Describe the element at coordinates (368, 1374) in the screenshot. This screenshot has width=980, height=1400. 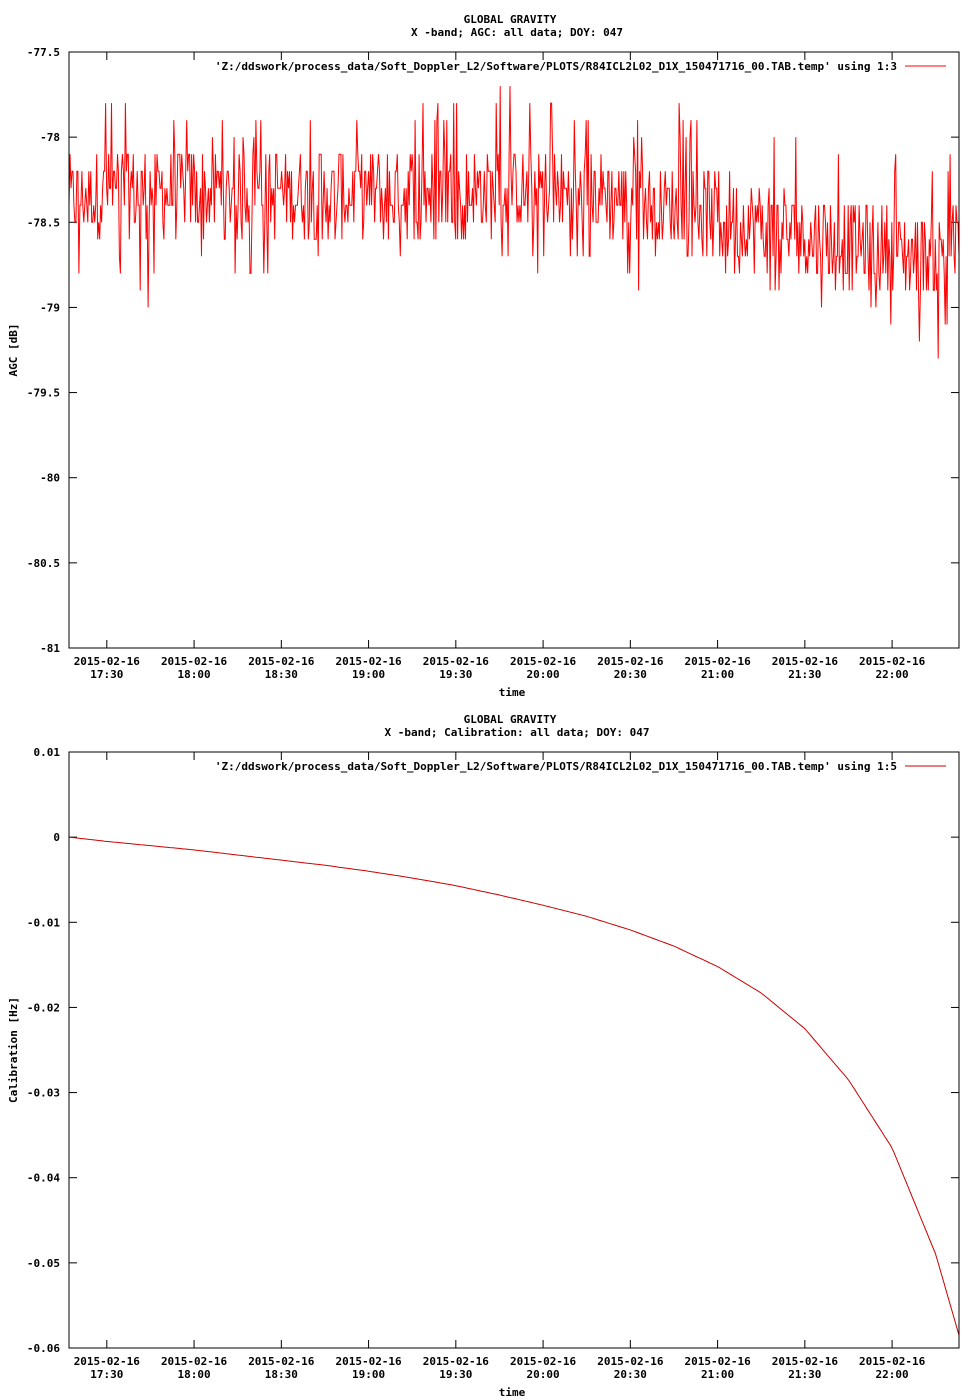
I see `calibration-x-tick-time: 19:00` at that location.